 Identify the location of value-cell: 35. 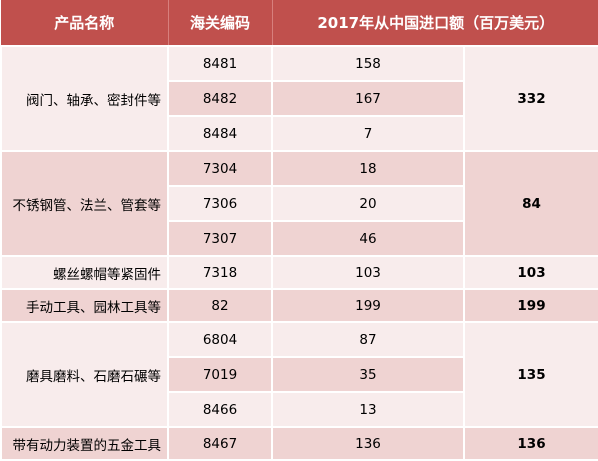
(368, 374).